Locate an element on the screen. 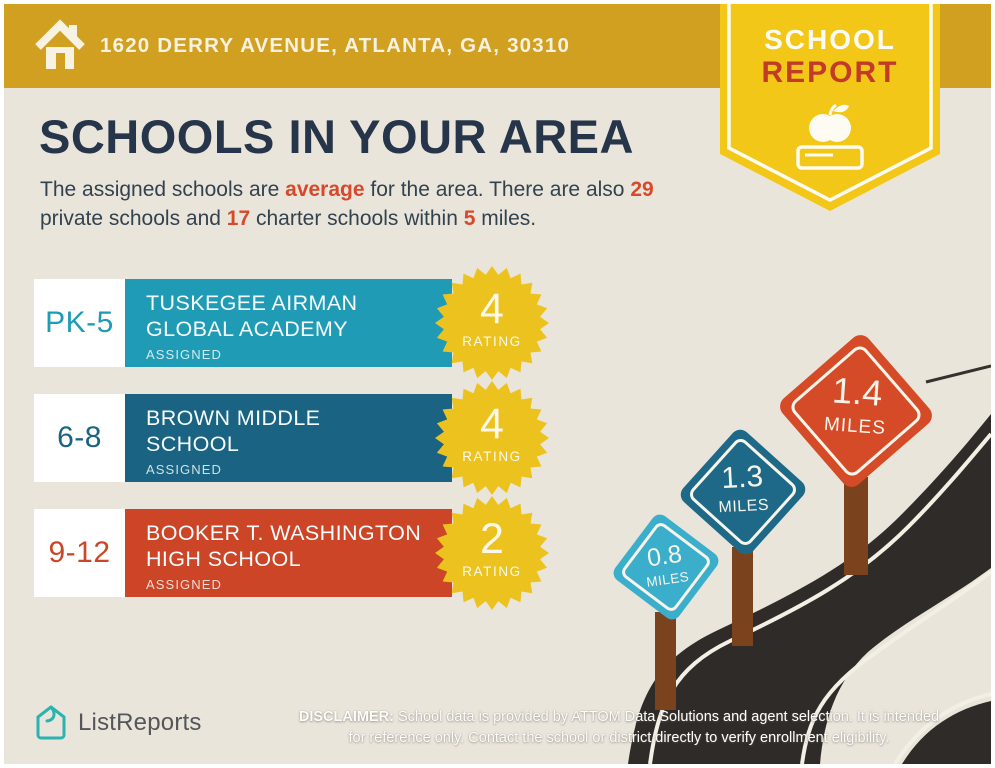  intro-highlight-charter-count: 17 is located at coordinates (238, 218).